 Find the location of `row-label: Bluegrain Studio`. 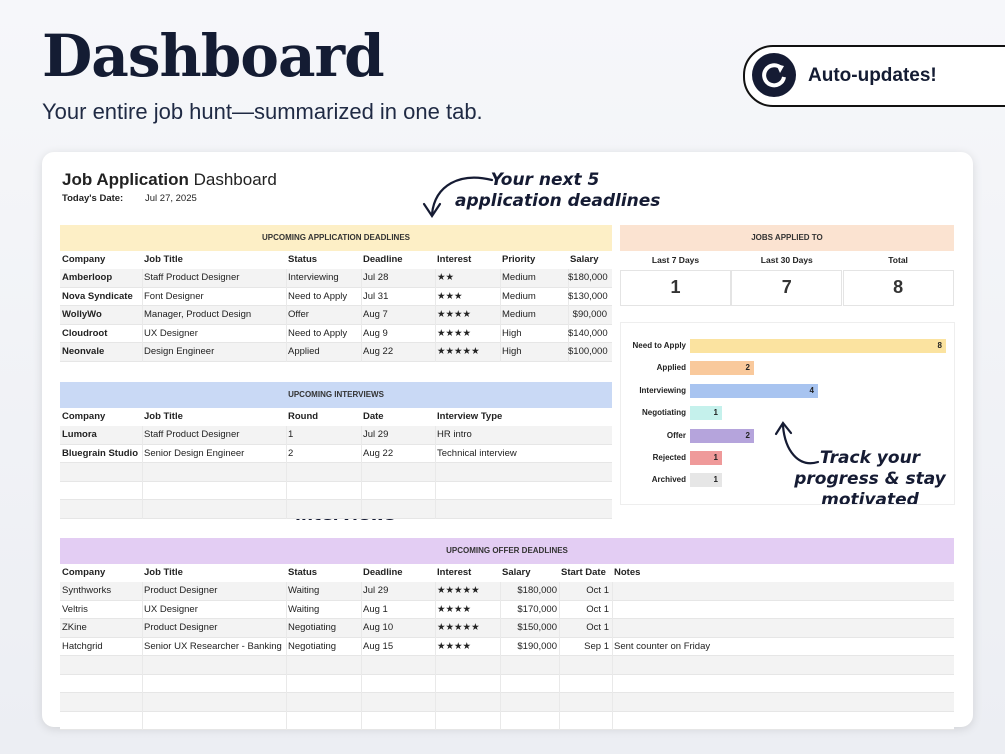

row-label: Bluegrain Studio is located at coordinates (100, 453).